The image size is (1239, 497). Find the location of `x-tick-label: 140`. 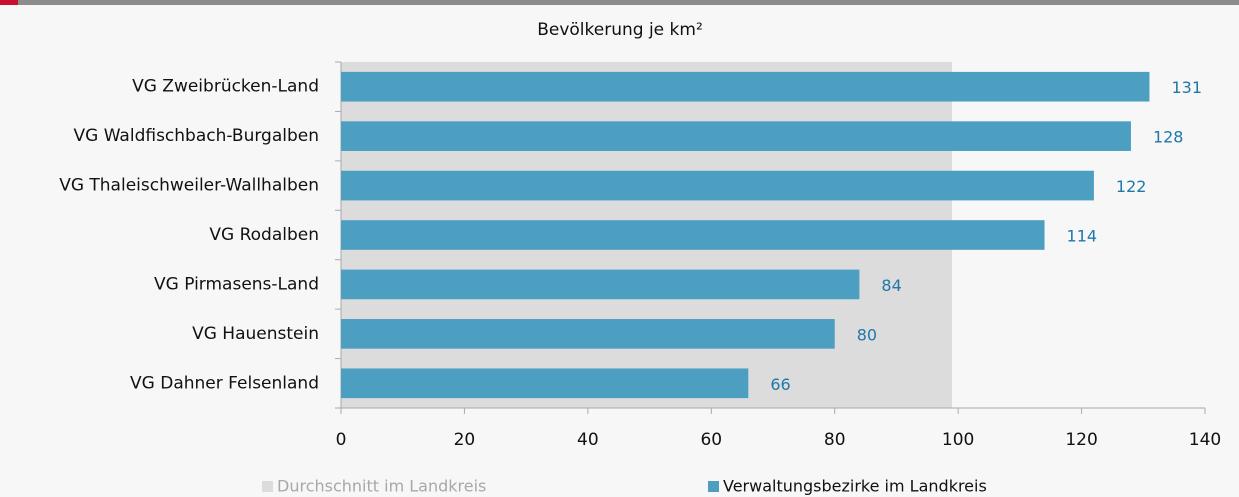

x-tick-label: 140 is located at coordinates (1205, 440).